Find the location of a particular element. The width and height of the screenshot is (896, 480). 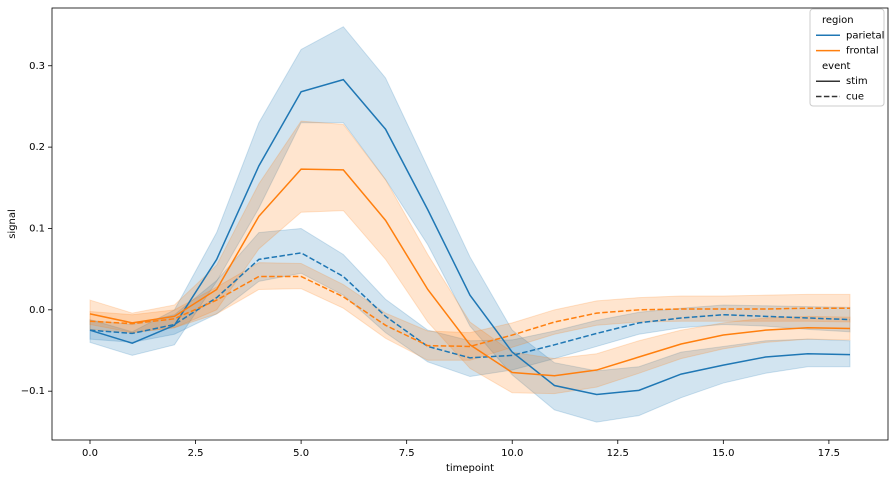

y-tick-label: 0.2 is located at coordinates (37, 147).